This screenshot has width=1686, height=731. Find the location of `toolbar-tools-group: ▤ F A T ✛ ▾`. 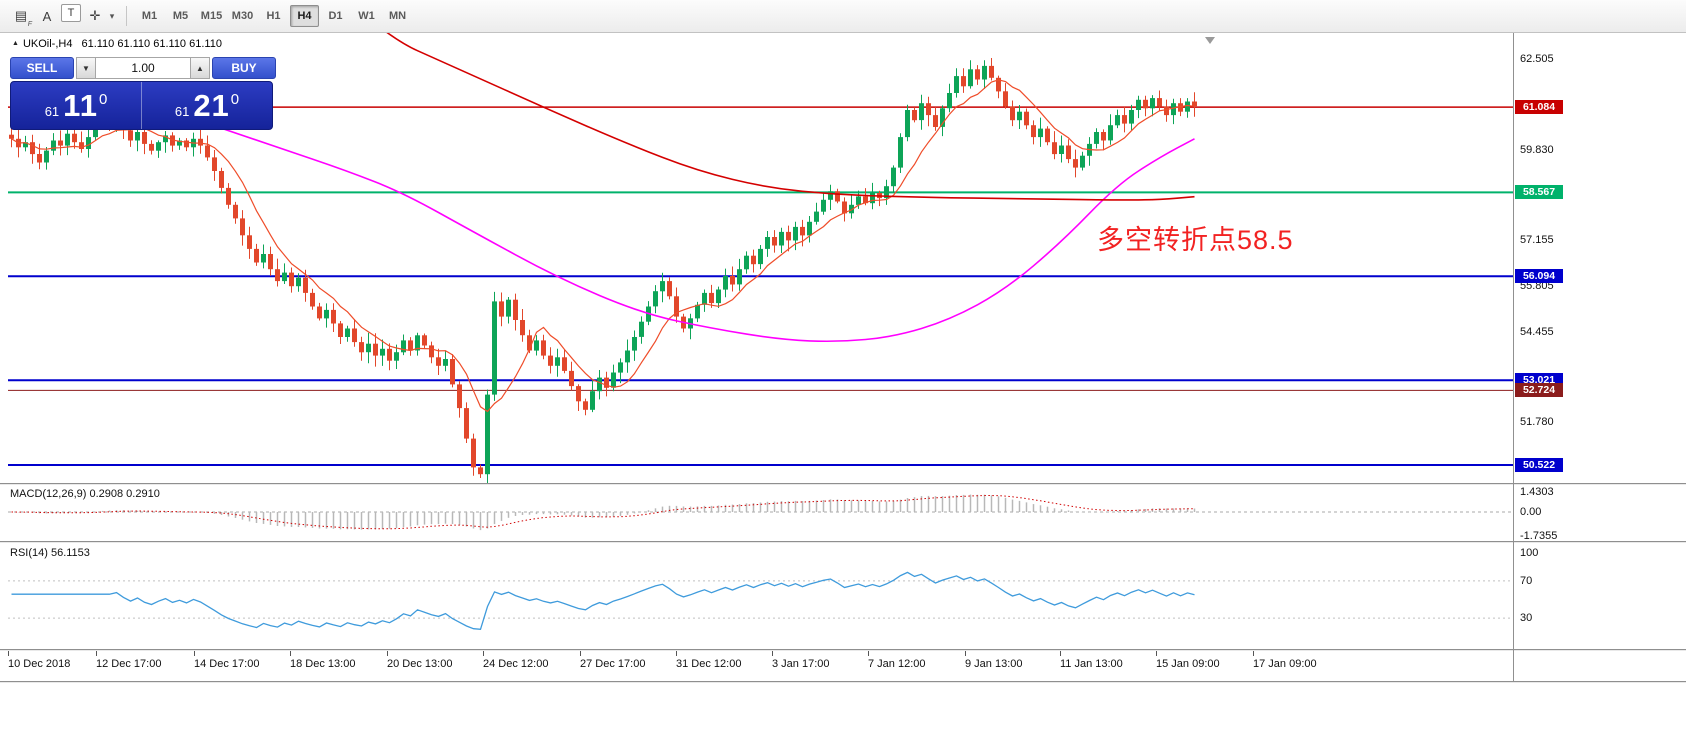

toolbar-tools-group: ▤ F A T ✛ ▾ is located at coordinates (63, 16).